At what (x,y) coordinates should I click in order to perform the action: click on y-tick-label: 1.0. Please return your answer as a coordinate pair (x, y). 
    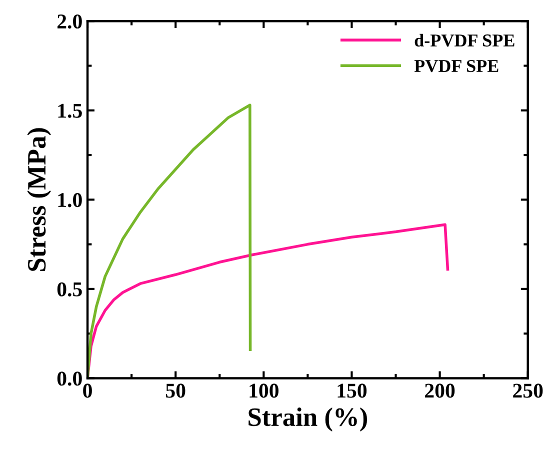
    Looking at the image, I should click on (70, 200).